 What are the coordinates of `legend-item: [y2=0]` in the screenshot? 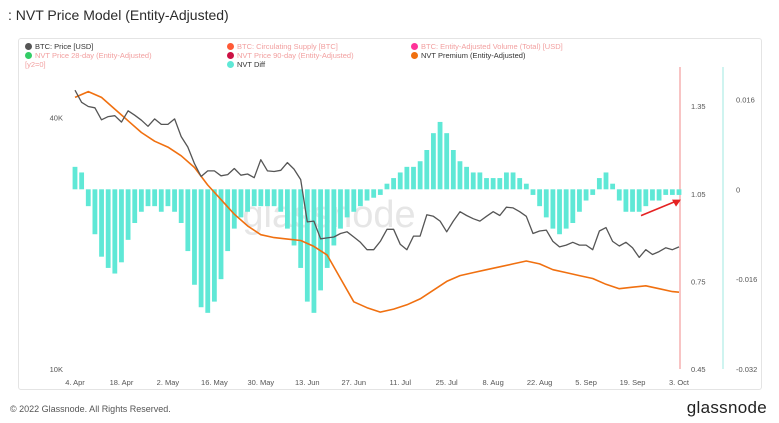 It's located at (35, 64).